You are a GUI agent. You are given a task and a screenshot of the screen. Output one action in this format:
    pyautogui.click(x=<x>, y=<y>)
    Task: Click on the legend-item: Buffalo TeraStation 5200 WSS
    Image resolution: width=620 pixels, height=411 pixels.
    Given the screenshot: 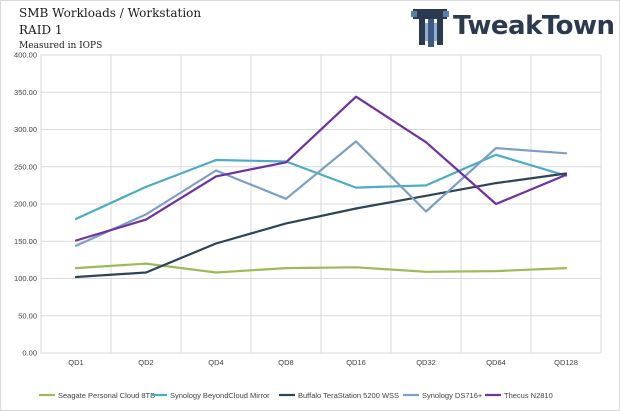 What is the action you would take?
    pyautogui.click(x=339, y=395)
    